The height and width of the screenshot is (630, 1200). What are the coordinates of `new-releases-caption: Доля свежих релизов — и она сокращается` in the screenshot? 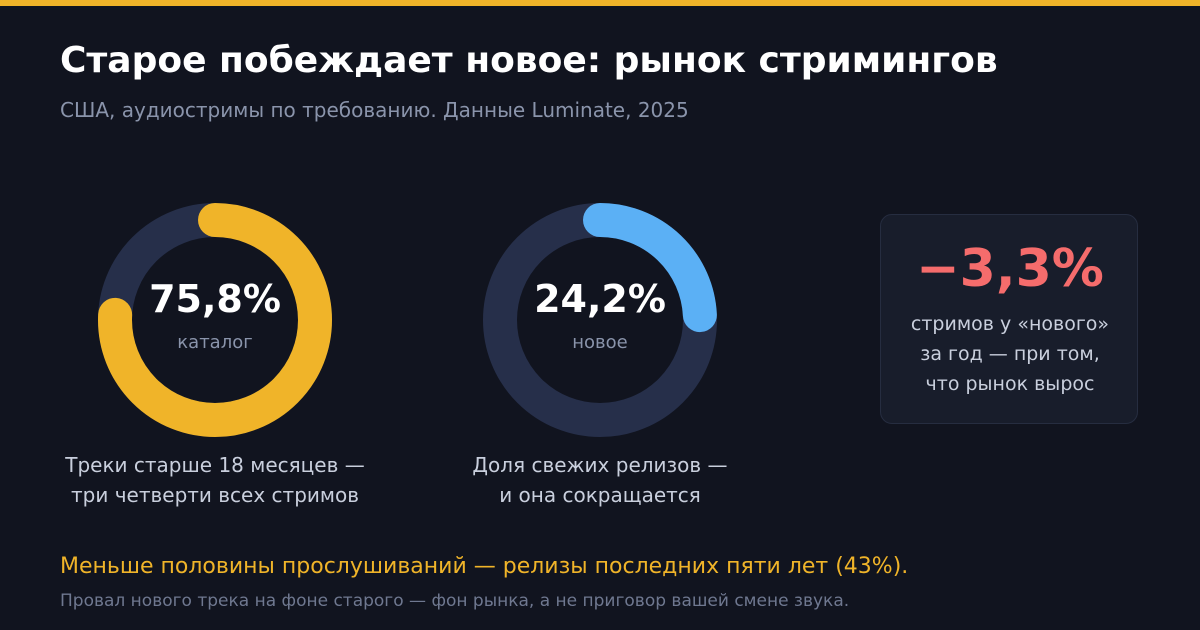 It's located at (600, 480).